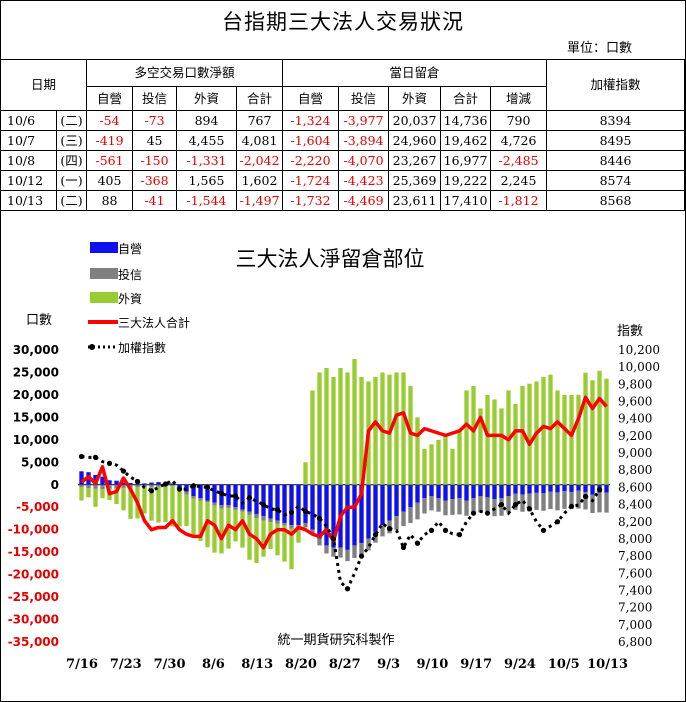 The image size is (686, 702). What do you see at coordinates (33, 575) in the screenshot?
I see `y-tick-label: -20,000` at bounding box center [33, 575].